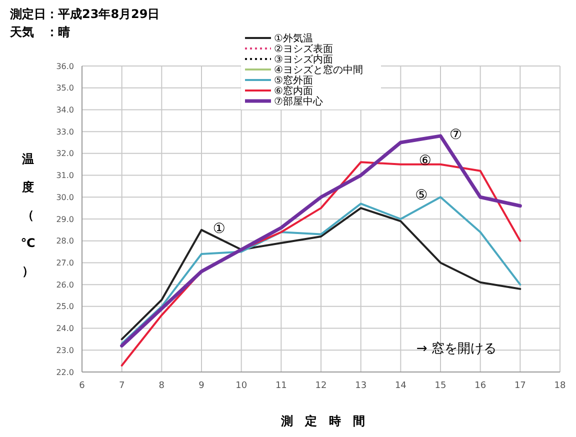 This screenshot has height=437, width=576. Describe the element at coordinates (65, 153) in the screenshot. I see `y-tick-label: 32.0` at that location.